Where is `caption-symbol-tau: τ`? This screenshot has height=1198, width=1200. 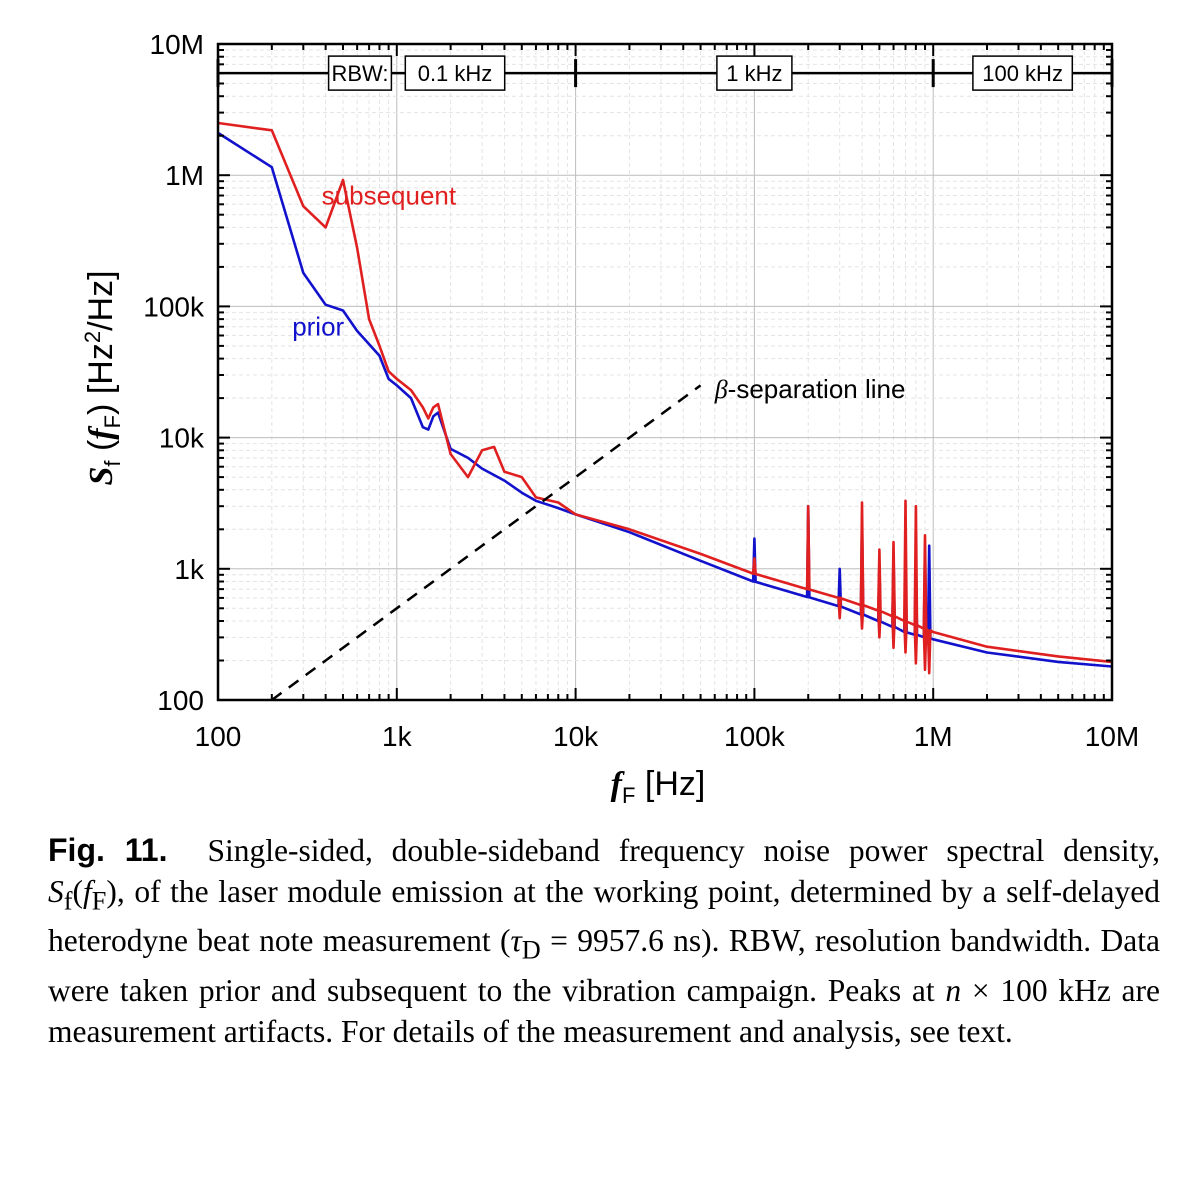 caption-symbol-tau: τ is located at coordinates (516, 941).